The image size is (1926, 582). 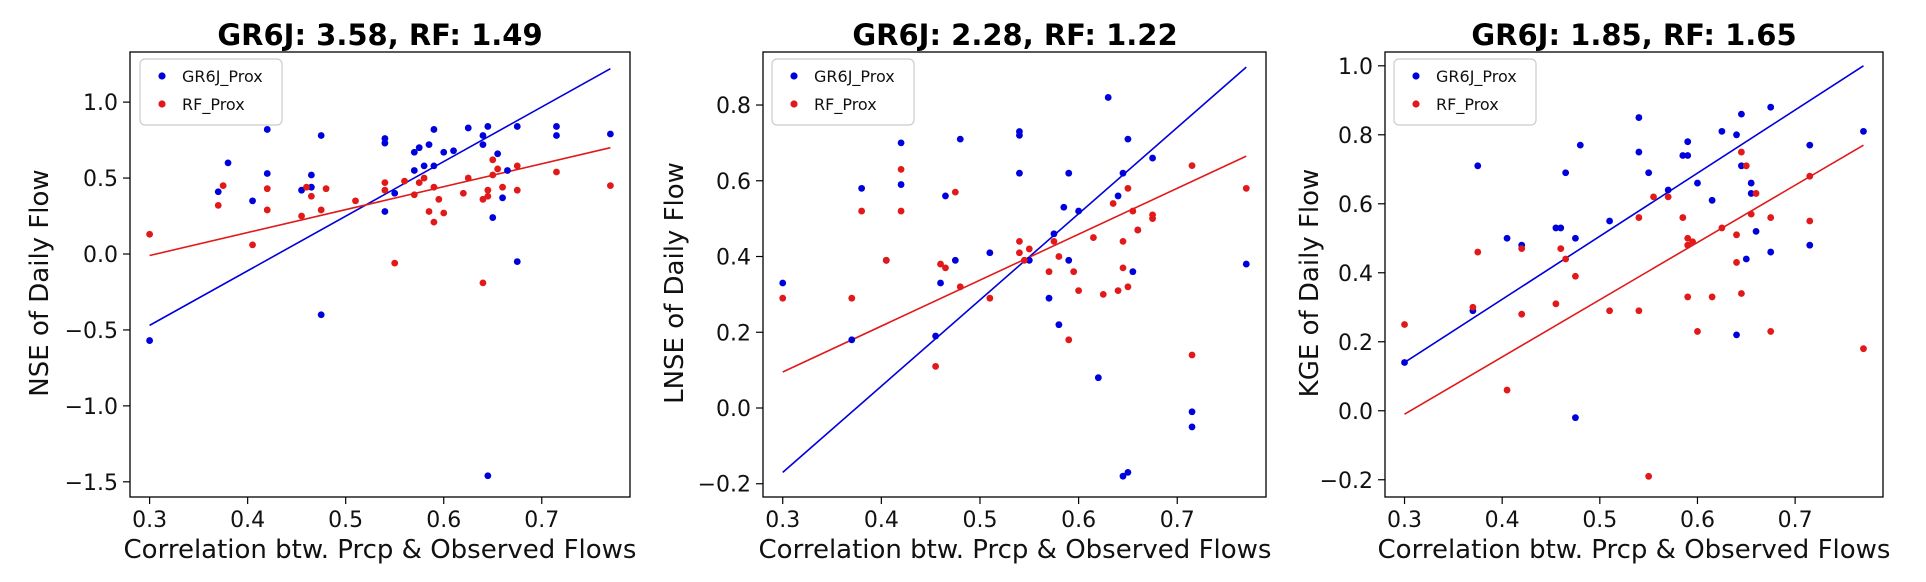 I want to click on y-tick-label: 0.8, so click(x=1355, y=136).